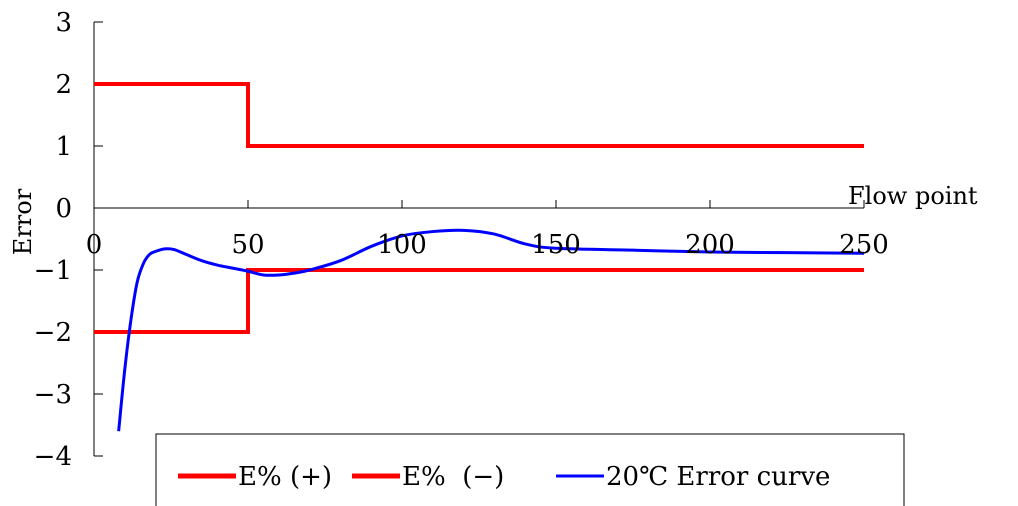  I want to click on y-tick-label: −4, so click(53, 457).